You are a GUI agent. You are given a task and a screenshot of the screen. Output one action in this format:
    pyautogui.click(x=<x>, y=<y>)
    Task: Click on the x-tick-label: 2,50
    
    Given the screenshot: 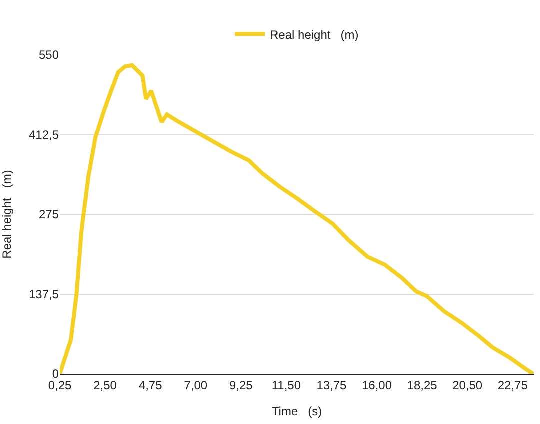 What is the action you would take?
    pyautogui.click(x=106, y=385)
    